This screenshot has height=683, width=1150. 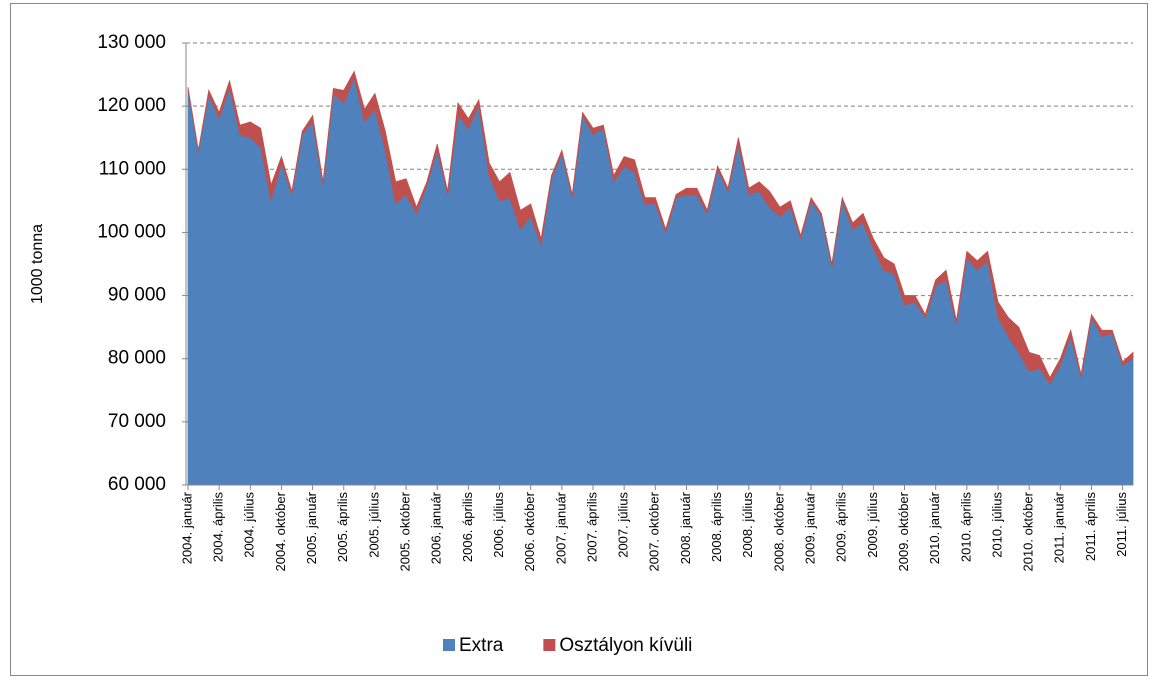 What do you see at coordinates (373, 525) in the screenshot?
I see `x-tick-label: 2005. július` at bounding box center [373, 525].